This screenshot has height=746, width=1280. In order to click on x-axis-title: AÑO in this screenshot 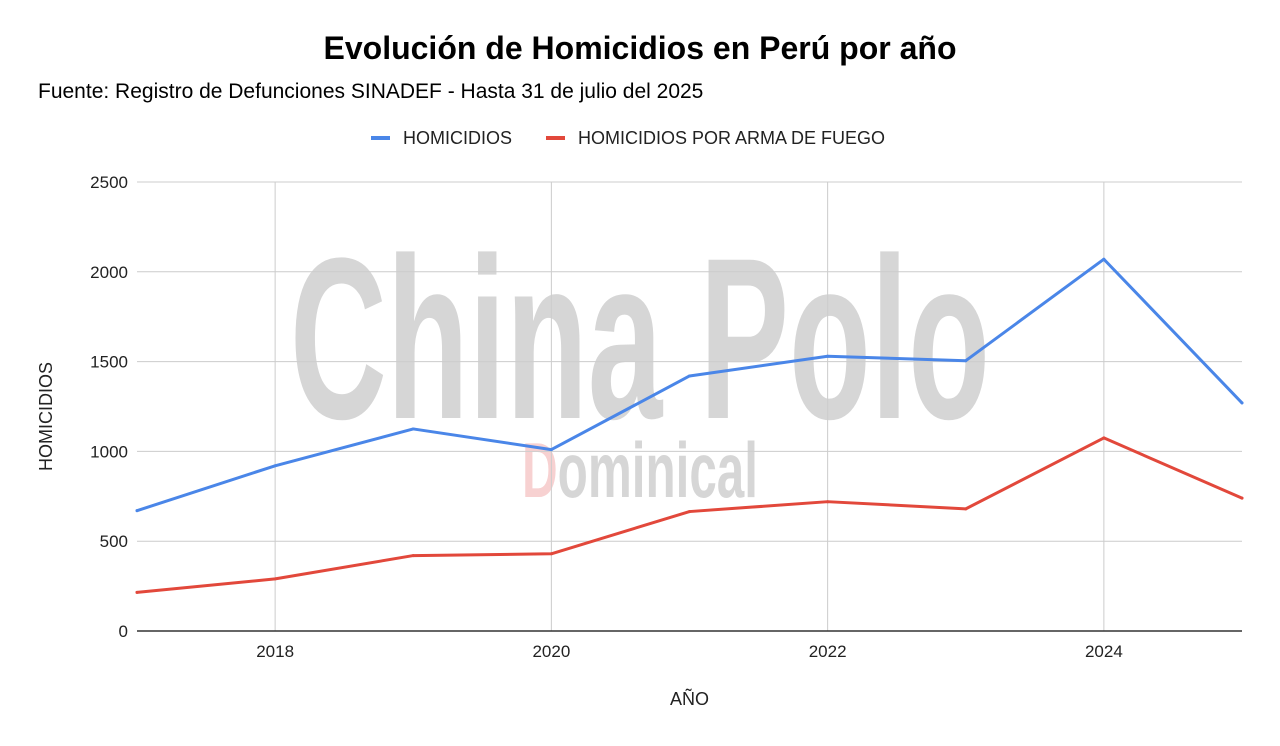, I will do `click(689, 698)`.